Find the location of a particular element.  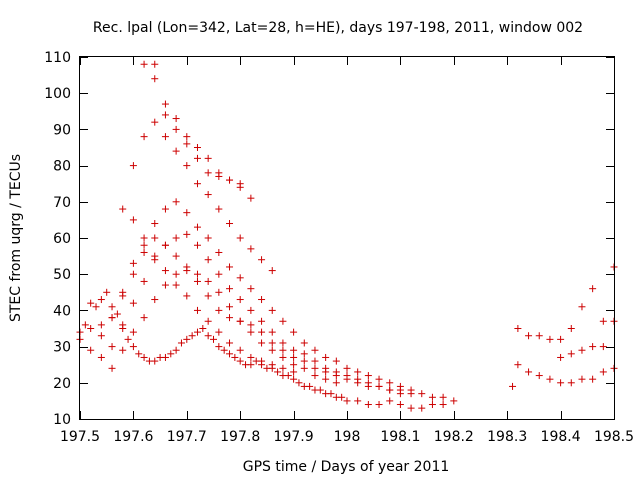

x-tick-label: 198.4 is located at coordinates (561, 437).